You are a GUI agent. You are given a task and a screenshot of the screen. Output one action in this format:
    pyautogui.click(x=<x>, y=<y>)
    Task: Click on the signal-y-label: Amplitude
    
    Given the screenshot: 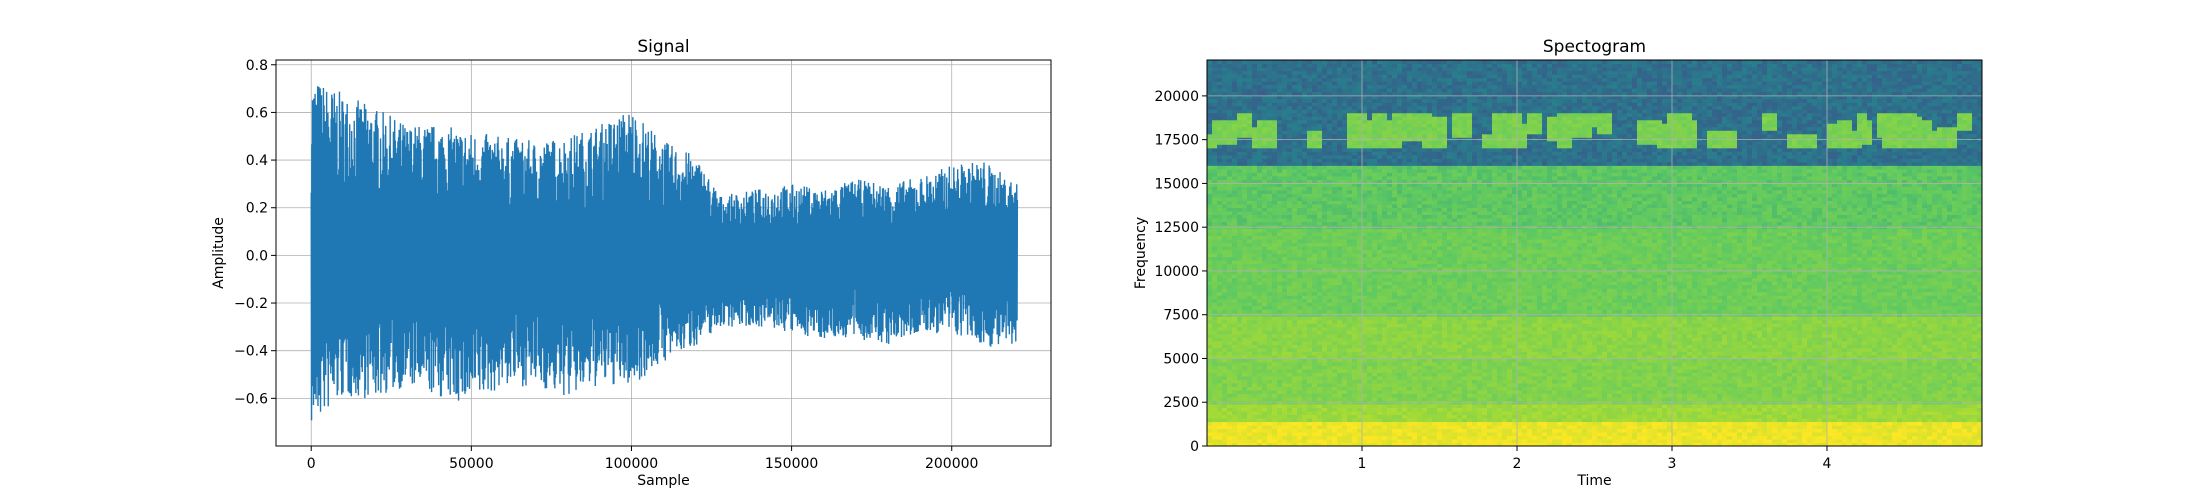 What is the action you would take?
    pyautogui.click(x=219, y=253)
    